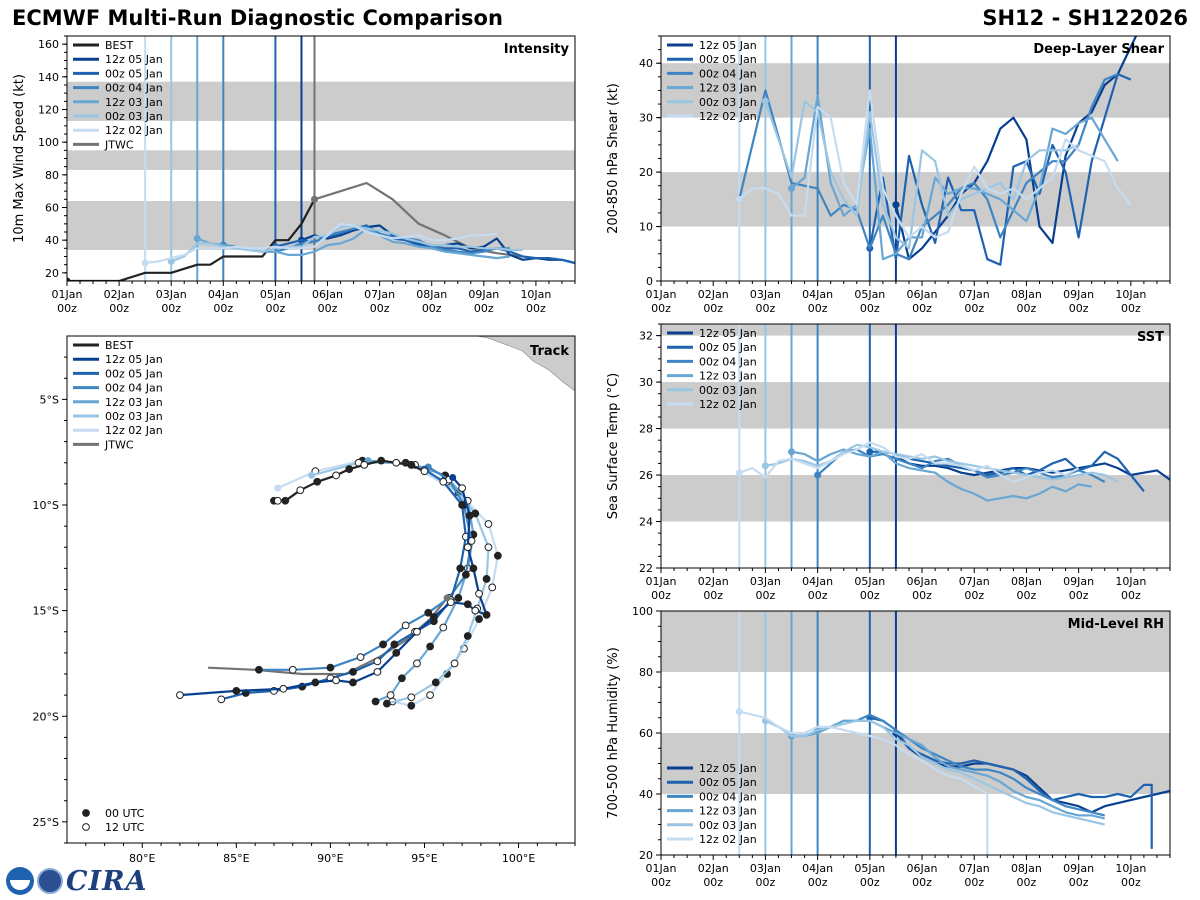 This screenshot has width=1200, height=900. Describe the element at coordinates (646, 227) in the screenshot. I see `shear-y-tick-label: 10` at that location.